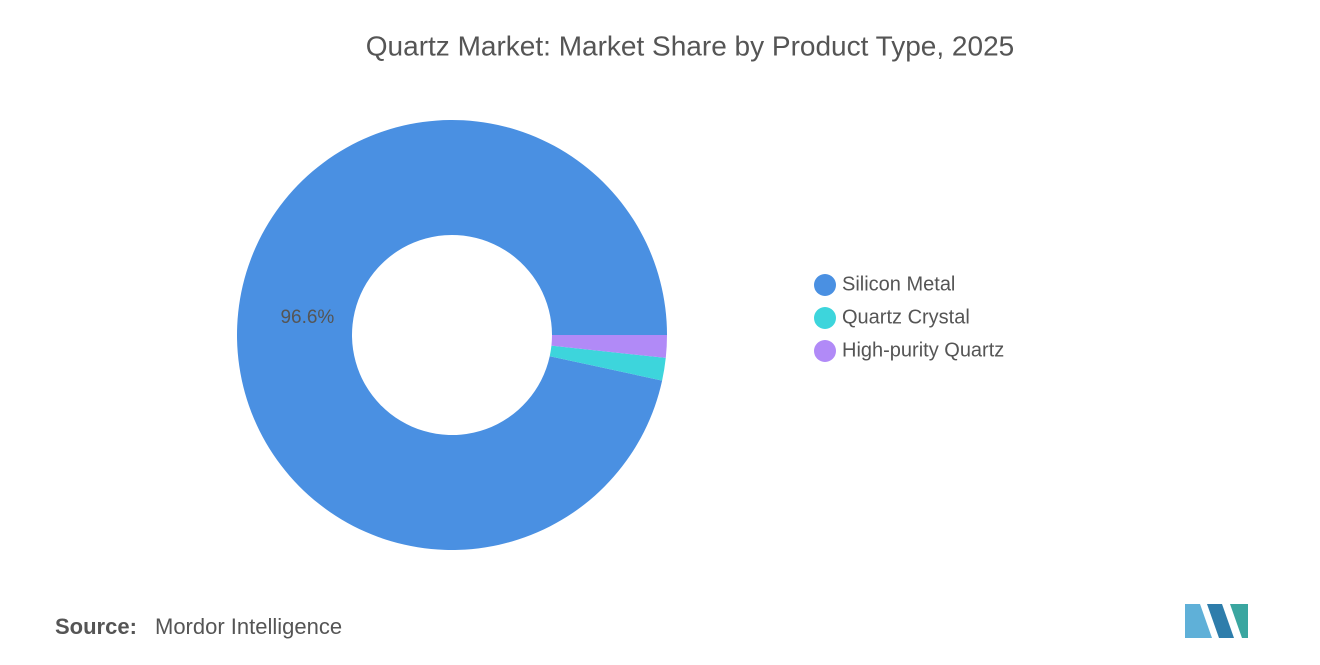 The width and height of the screenshot is (1320, 665). Describe the element at coordinates (906, 317) in the screenshot. I see `legend-label: Quartz Crystal` at that location.